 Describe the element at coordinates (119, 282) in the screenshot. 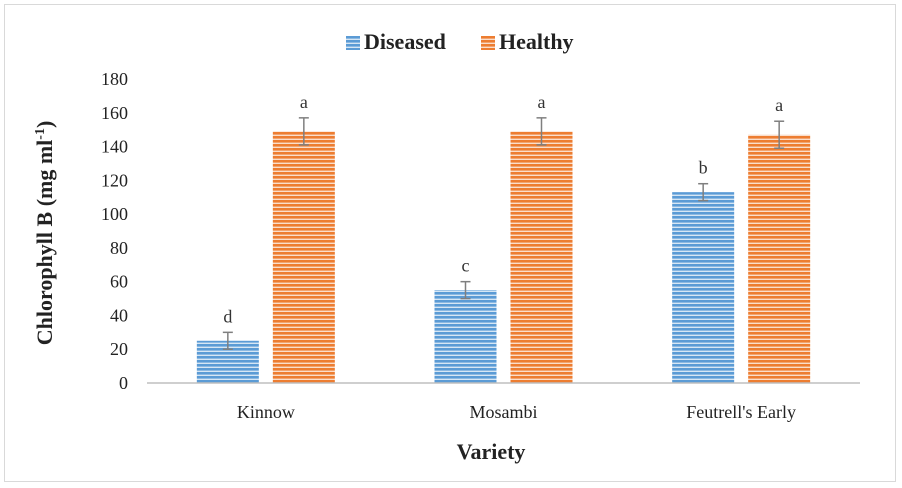

I see `y-tick-label: 60` at that location.